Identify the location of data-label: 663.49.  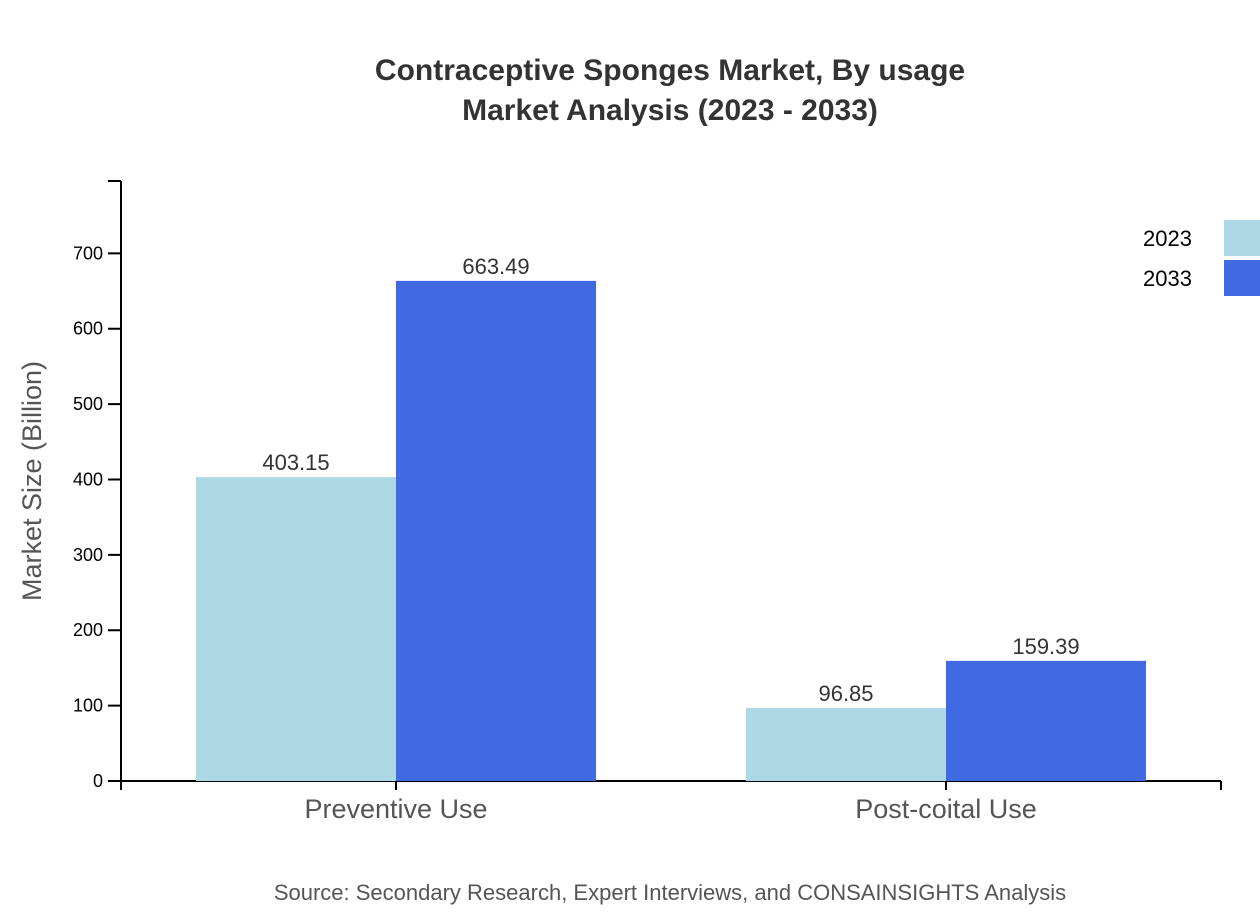
(495, 266).